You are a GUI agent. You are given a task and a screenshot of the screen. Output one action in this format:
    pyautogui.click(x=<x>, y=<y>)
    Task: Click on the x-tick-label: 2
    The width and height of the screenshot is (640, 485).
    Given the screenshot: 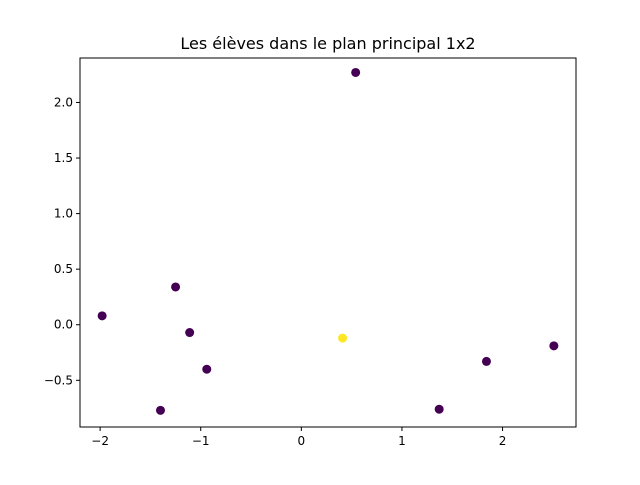 What is the action you would take?
    pyautogui.click(x=503, y=441)
    